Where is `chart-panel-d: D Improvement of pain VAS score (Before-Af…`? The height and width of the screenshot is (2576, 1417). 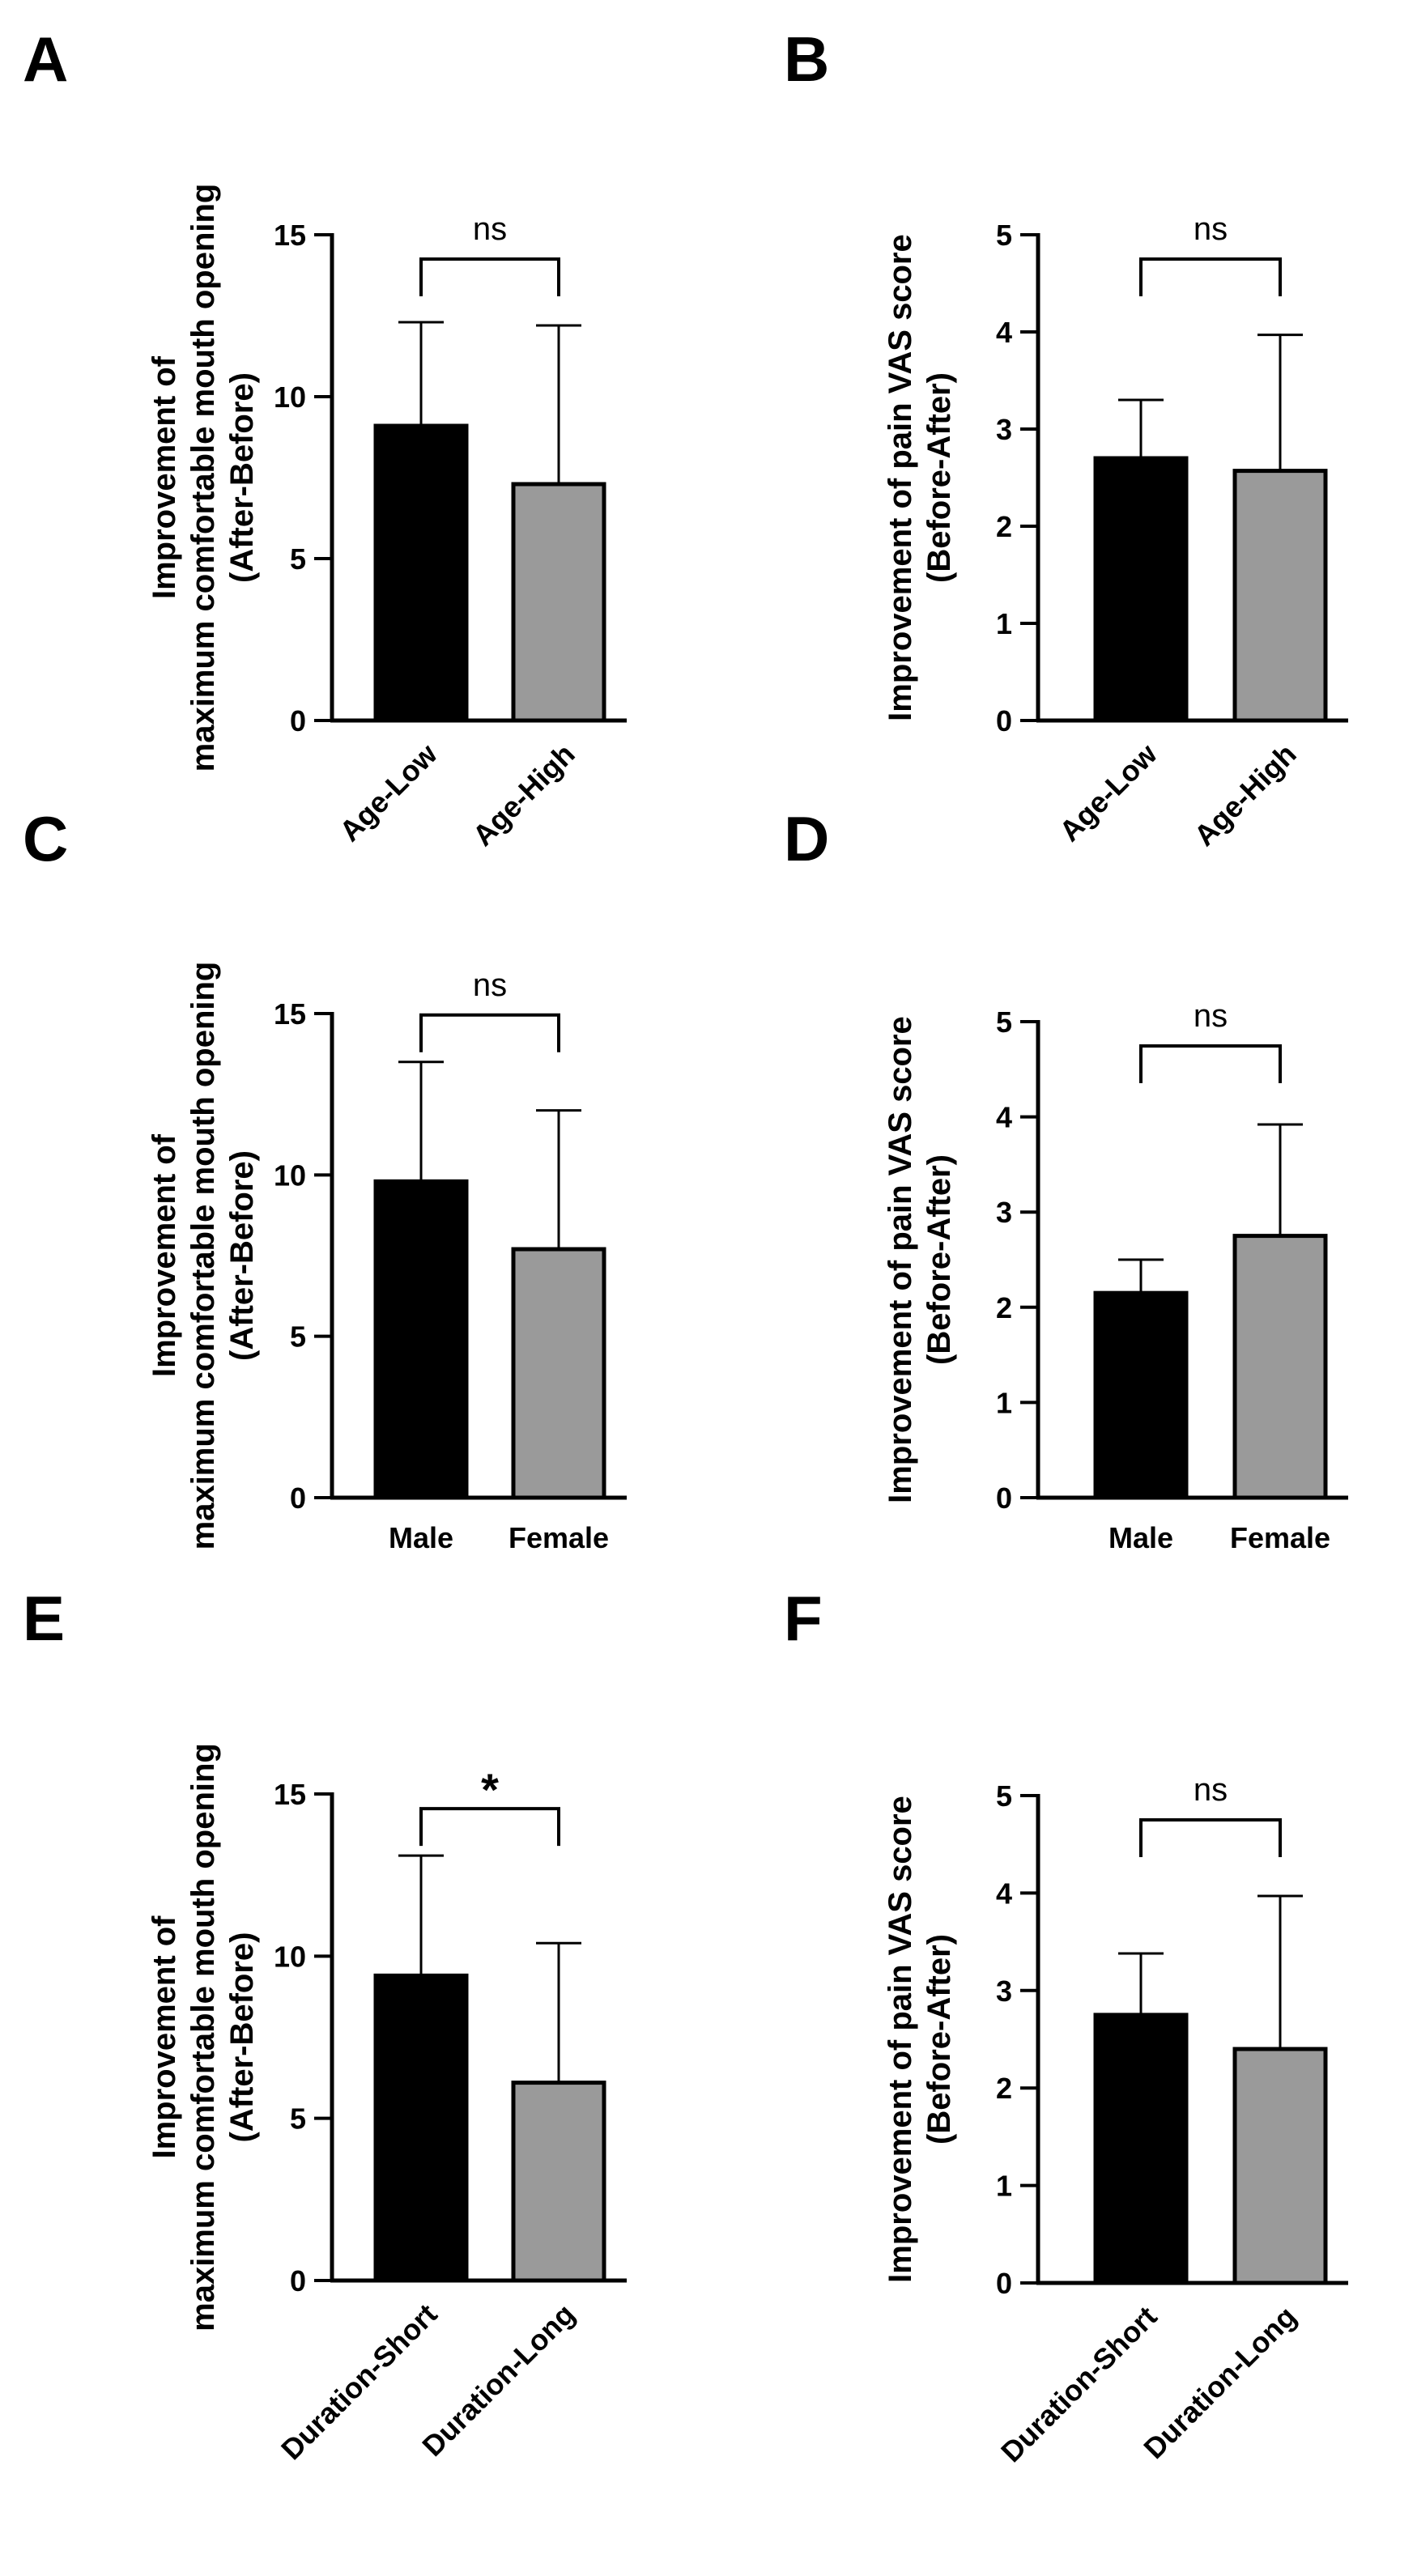 chart-panel-d: D Improvement of pain VAS score (Before-Af… is located at coordinates (1066, 1178).